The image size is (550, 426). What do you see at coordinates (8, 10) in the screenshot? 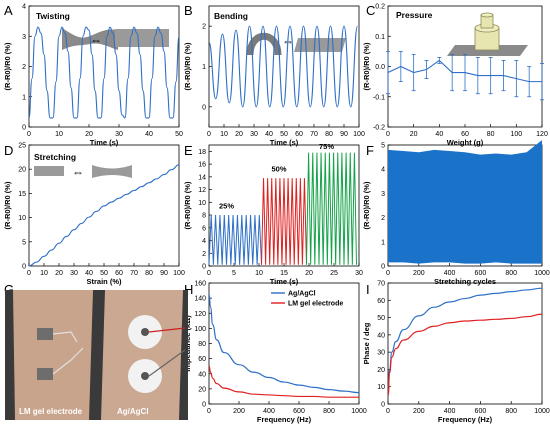
I see `panel-letter-A: A` at bounding box center [8, 10].